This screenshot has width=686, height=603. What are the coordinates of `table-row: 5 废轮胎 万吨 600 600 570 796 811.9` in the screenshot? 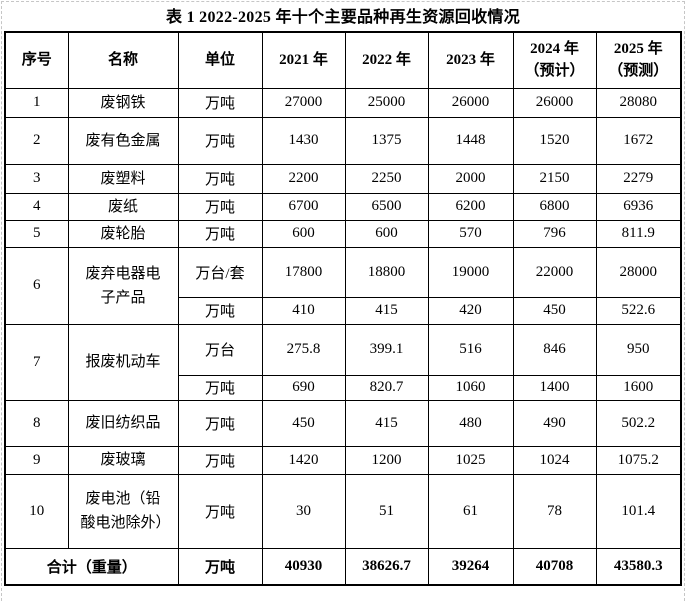 It's located at (343, 233).